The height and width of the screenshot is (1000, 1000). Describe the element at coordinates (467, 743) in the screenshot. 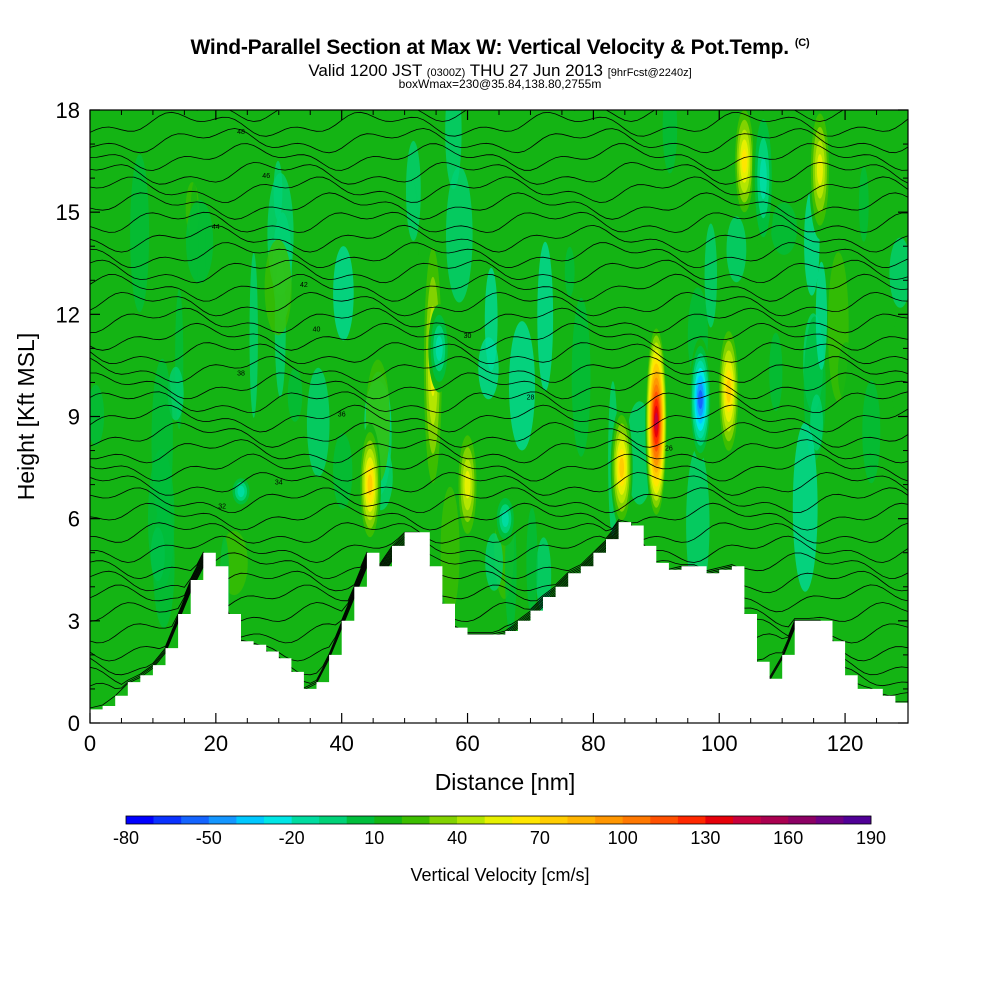

I see `x-tick-label: 60` at that location.